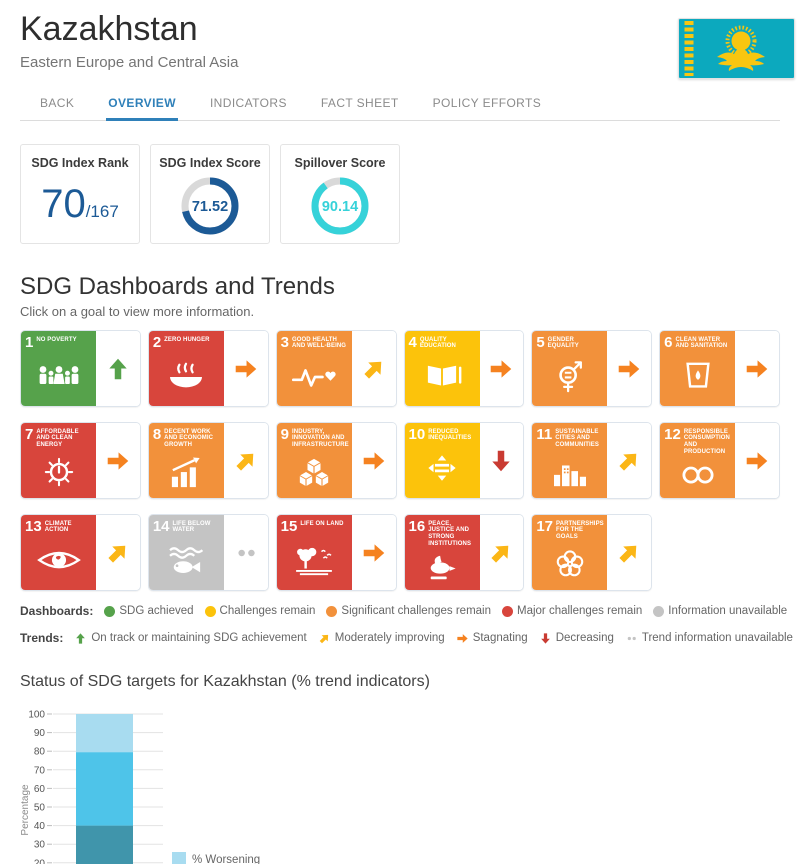  What do you see at coordinates (118, 368) in the screenshot?
I see `trend-up-arrow-icon` at bounding box center [118, 368].